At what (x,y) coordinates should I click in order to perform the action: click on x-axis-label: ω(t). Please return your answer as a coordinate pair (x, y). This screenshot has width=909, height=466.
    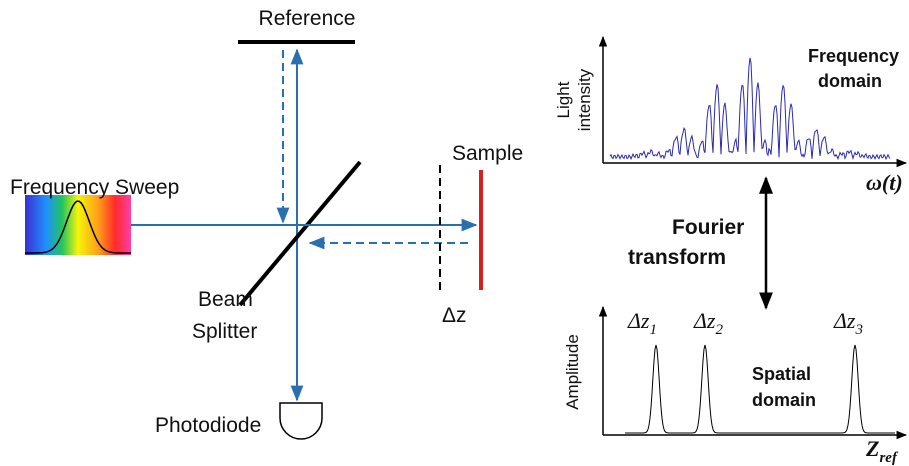
    Looking at the image, I should click on (884, 182).